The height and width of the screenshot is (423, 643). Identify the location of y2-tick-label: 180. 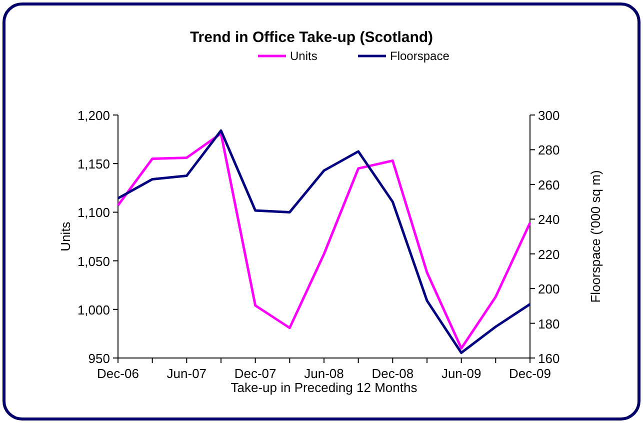
(549, 324).